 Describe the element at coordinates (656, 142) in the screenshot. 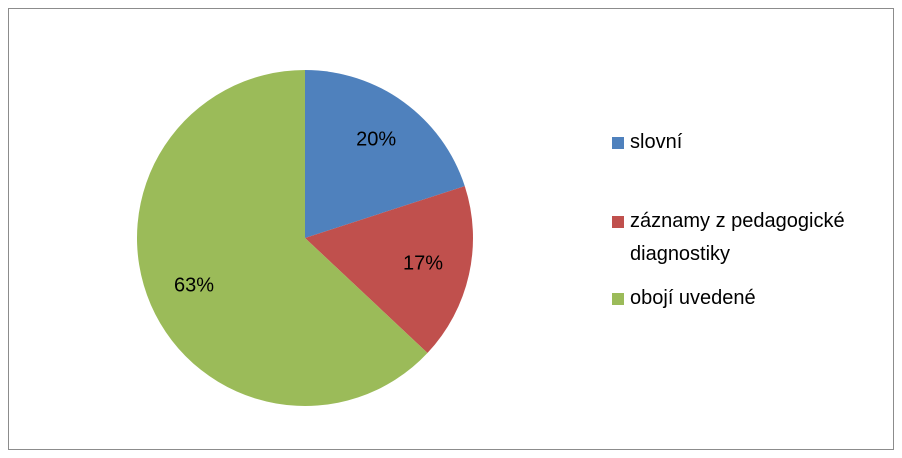

I see `legend-label: slovní` at that location.